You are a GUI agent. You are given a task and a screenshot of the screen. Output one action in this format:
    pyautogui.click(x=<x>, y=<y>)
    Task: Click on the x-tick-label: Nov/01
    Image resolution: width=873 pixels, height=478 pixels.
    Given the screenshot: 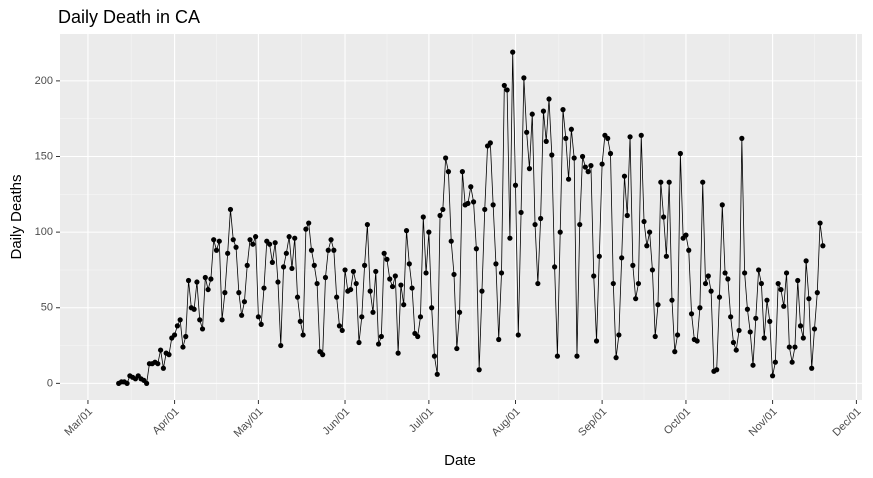 What is the action you would take?
    pyautogui.click(x=763, y=422)
    